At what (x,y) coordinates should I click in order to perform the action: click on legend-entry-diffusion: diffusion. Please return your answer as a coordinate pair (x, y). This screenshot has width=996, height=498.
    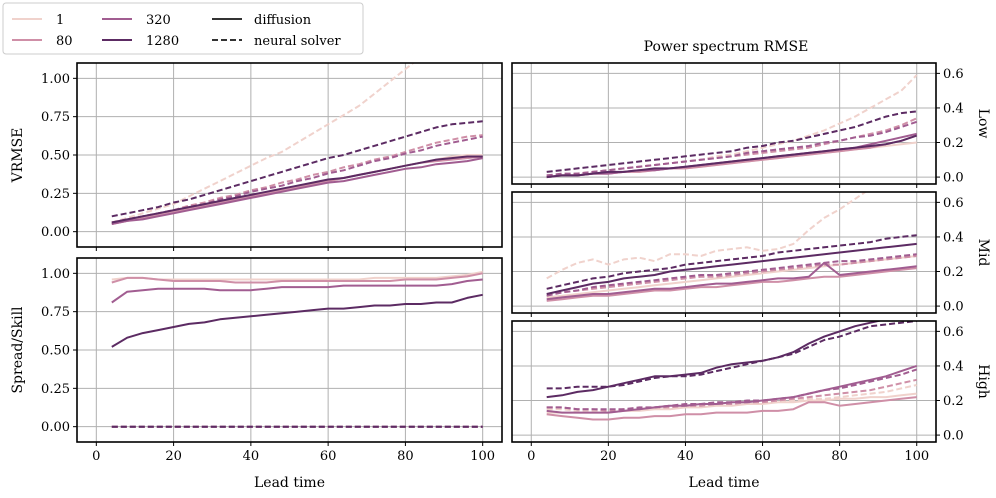
    Looking at the image, I should click on (262, 20).